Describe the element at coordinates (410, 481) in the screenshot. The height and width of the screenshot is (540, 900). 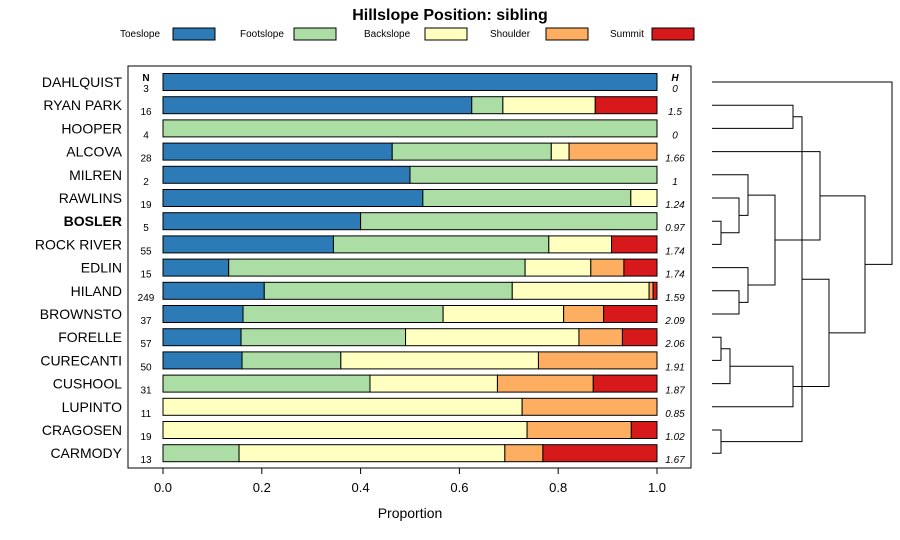
I see `x-axis: 0.0 0.2 0.4 0.6 0.8 1.0` at that location.